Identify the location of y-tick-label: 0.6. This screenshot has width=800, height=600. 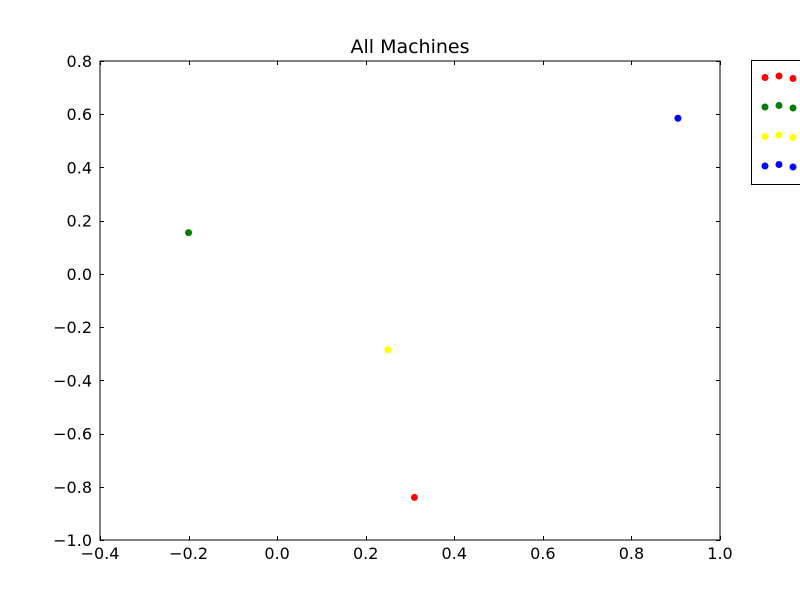
(79, 114).